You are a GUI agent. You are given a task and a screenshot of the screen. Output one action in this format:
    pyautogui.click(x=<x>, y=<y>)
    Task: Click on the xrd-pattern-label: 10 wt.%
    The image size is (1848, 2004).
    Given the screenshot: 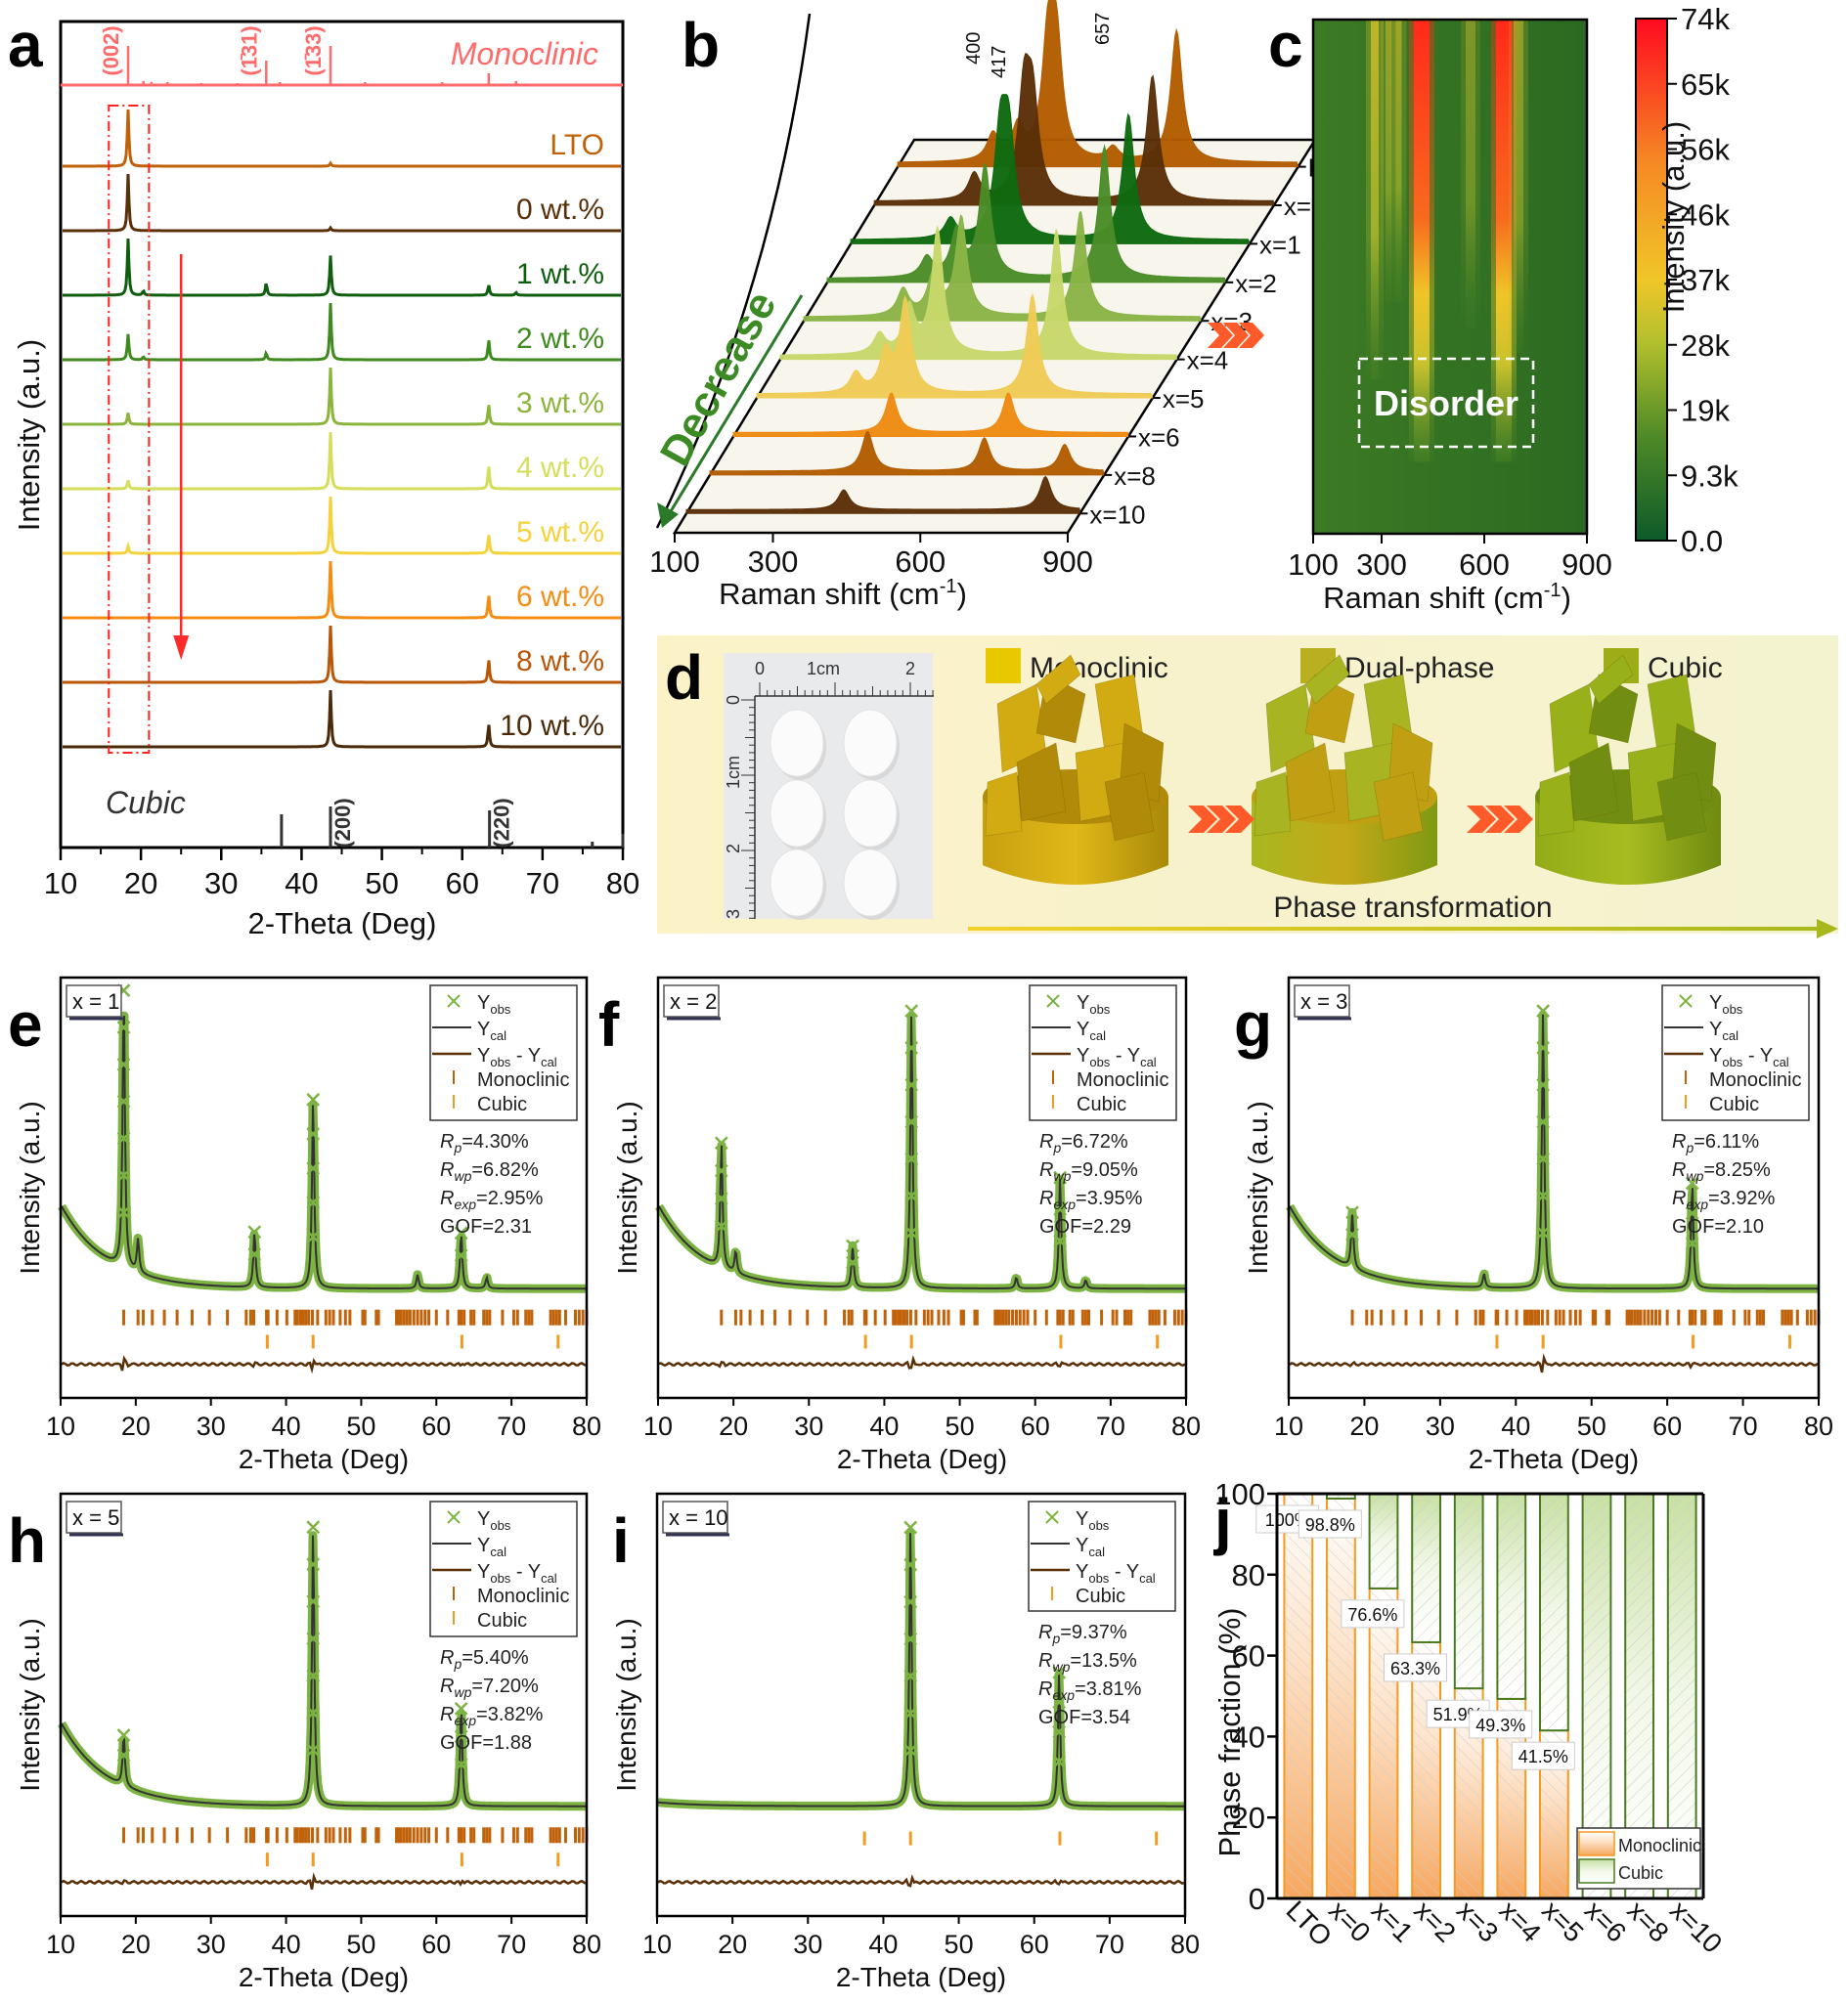 What is the action you would take?
    pyautogui.click(x=552, y=726)
    